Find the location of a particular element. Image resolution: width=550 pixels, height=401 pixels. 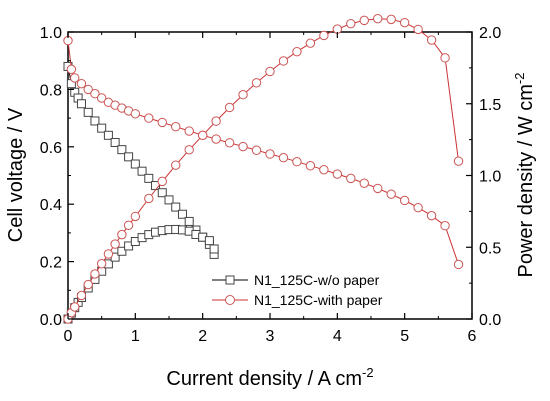

y-left-tick-label: 0.0 is located at coordinates (51, 320).